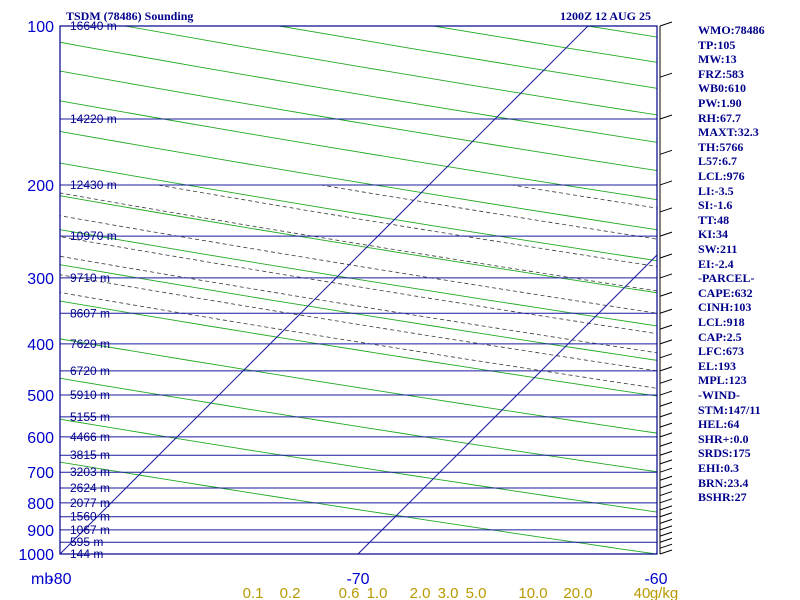  What do you see at coordinates (93, 236) in the screenshot?
I see `height-label: 10970 m` at bounding box center [93, 236].